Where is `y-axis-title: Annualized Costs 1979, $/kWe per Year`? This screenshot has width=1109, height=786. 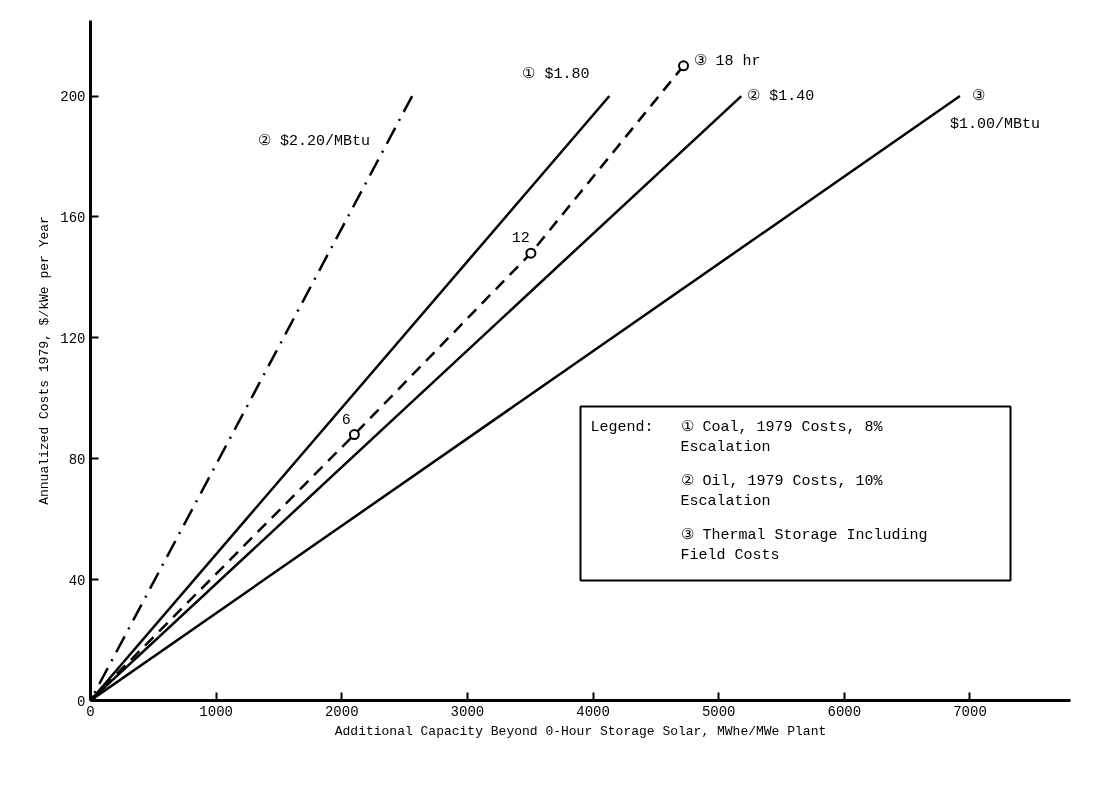 y-axis-title: Annualized Costs 1979, $/kWe per Year is located at coordinates (45, 360).